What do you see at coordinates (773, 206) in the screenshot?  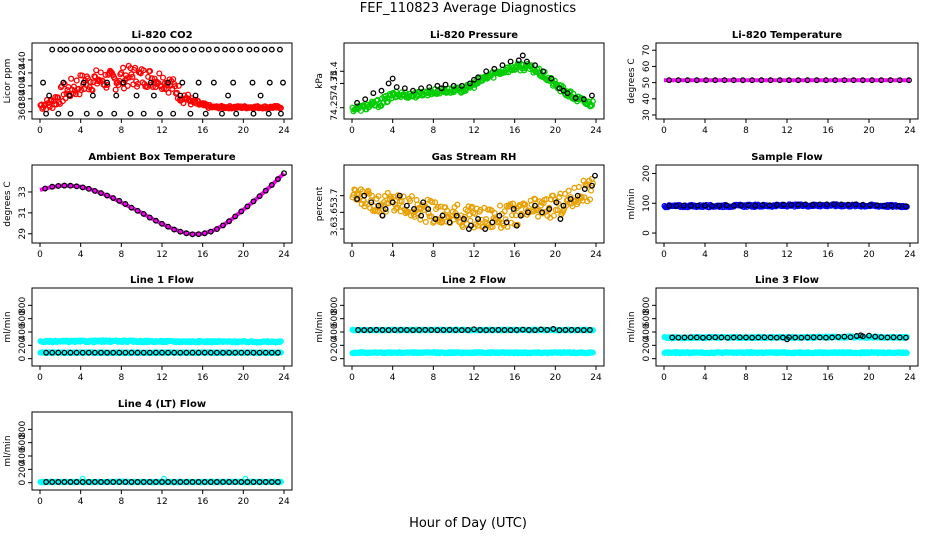 I see `panel-5: Sample Flow ml/min 0 4 8 12 16 20 24 0 100 200` at bounding box center [773, 206].